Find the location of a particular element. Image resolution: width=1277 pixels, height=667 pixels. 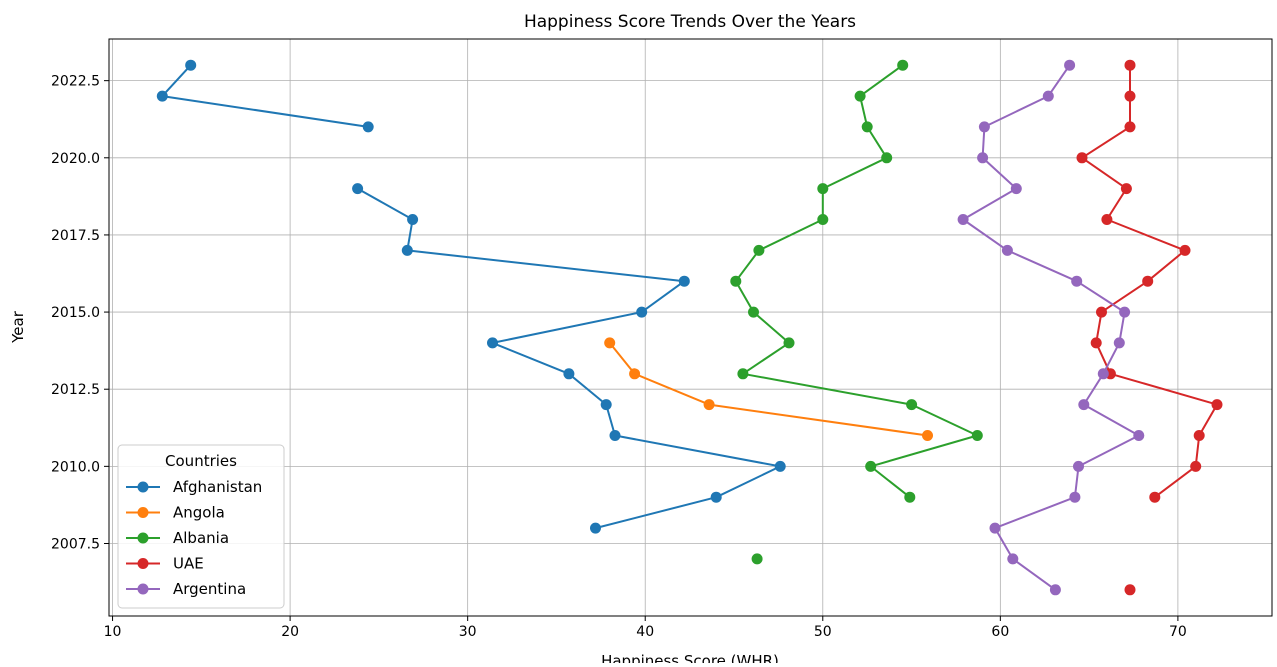

series-argentina is located at coordinates (1051, 327).